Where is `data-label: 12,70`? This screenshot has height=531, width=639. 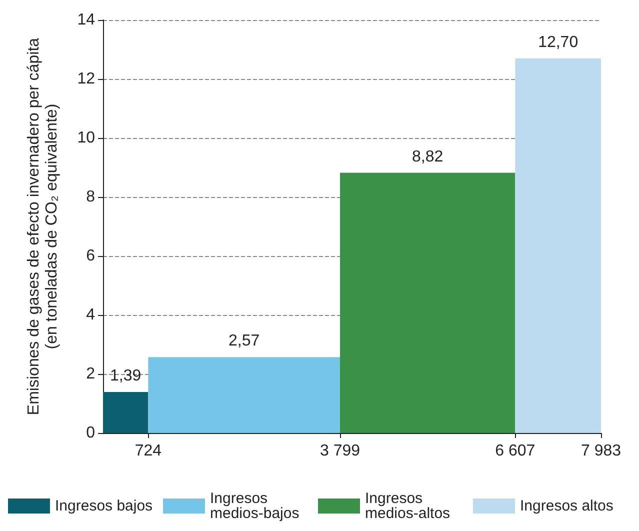 data-label: 12,70 is located at coordinates (558, 42).